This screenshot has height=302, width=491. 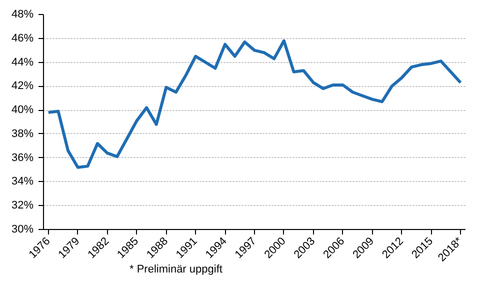 What do you see at coordinates (22, 86) in the screenshot?
I see `y-tick-label: 42%` at bounding box center [22, 86].